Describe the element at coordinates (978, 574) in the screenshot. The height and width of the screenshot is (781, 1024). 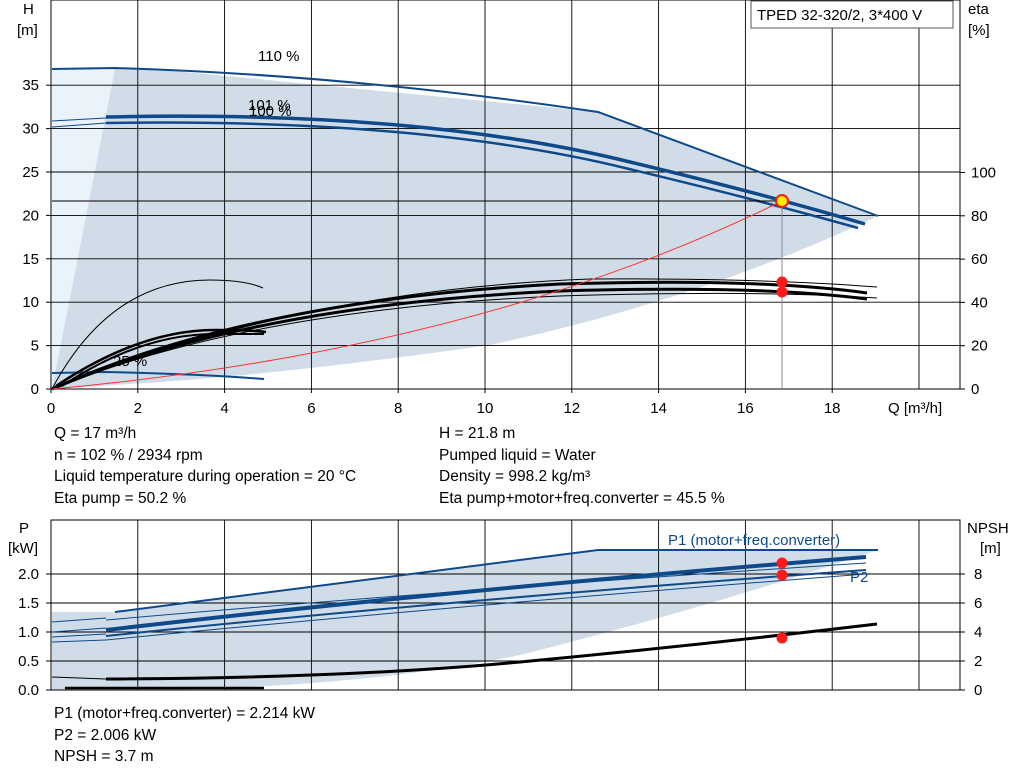
I see `npsh-tick-label: 8` at that location.